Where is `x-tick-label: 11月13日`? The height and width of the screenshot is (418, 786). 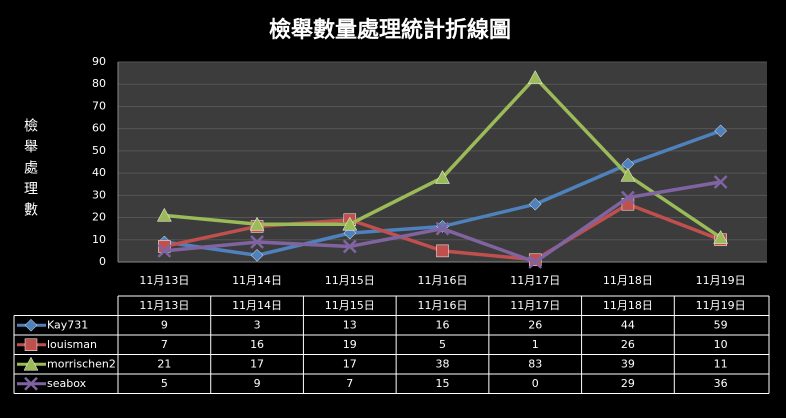
x-tick-label: 11月13日 is located at coordinates (164, 280).